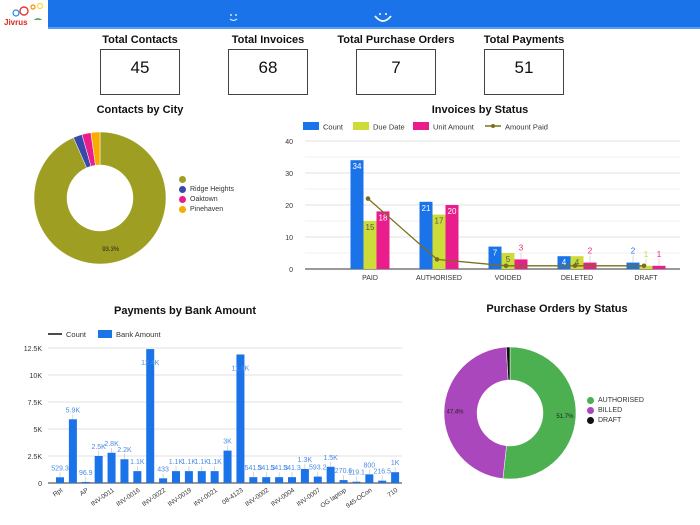 The image size is (700, 525). I want to click on legend-item: DRAFT, so click(604, 420).